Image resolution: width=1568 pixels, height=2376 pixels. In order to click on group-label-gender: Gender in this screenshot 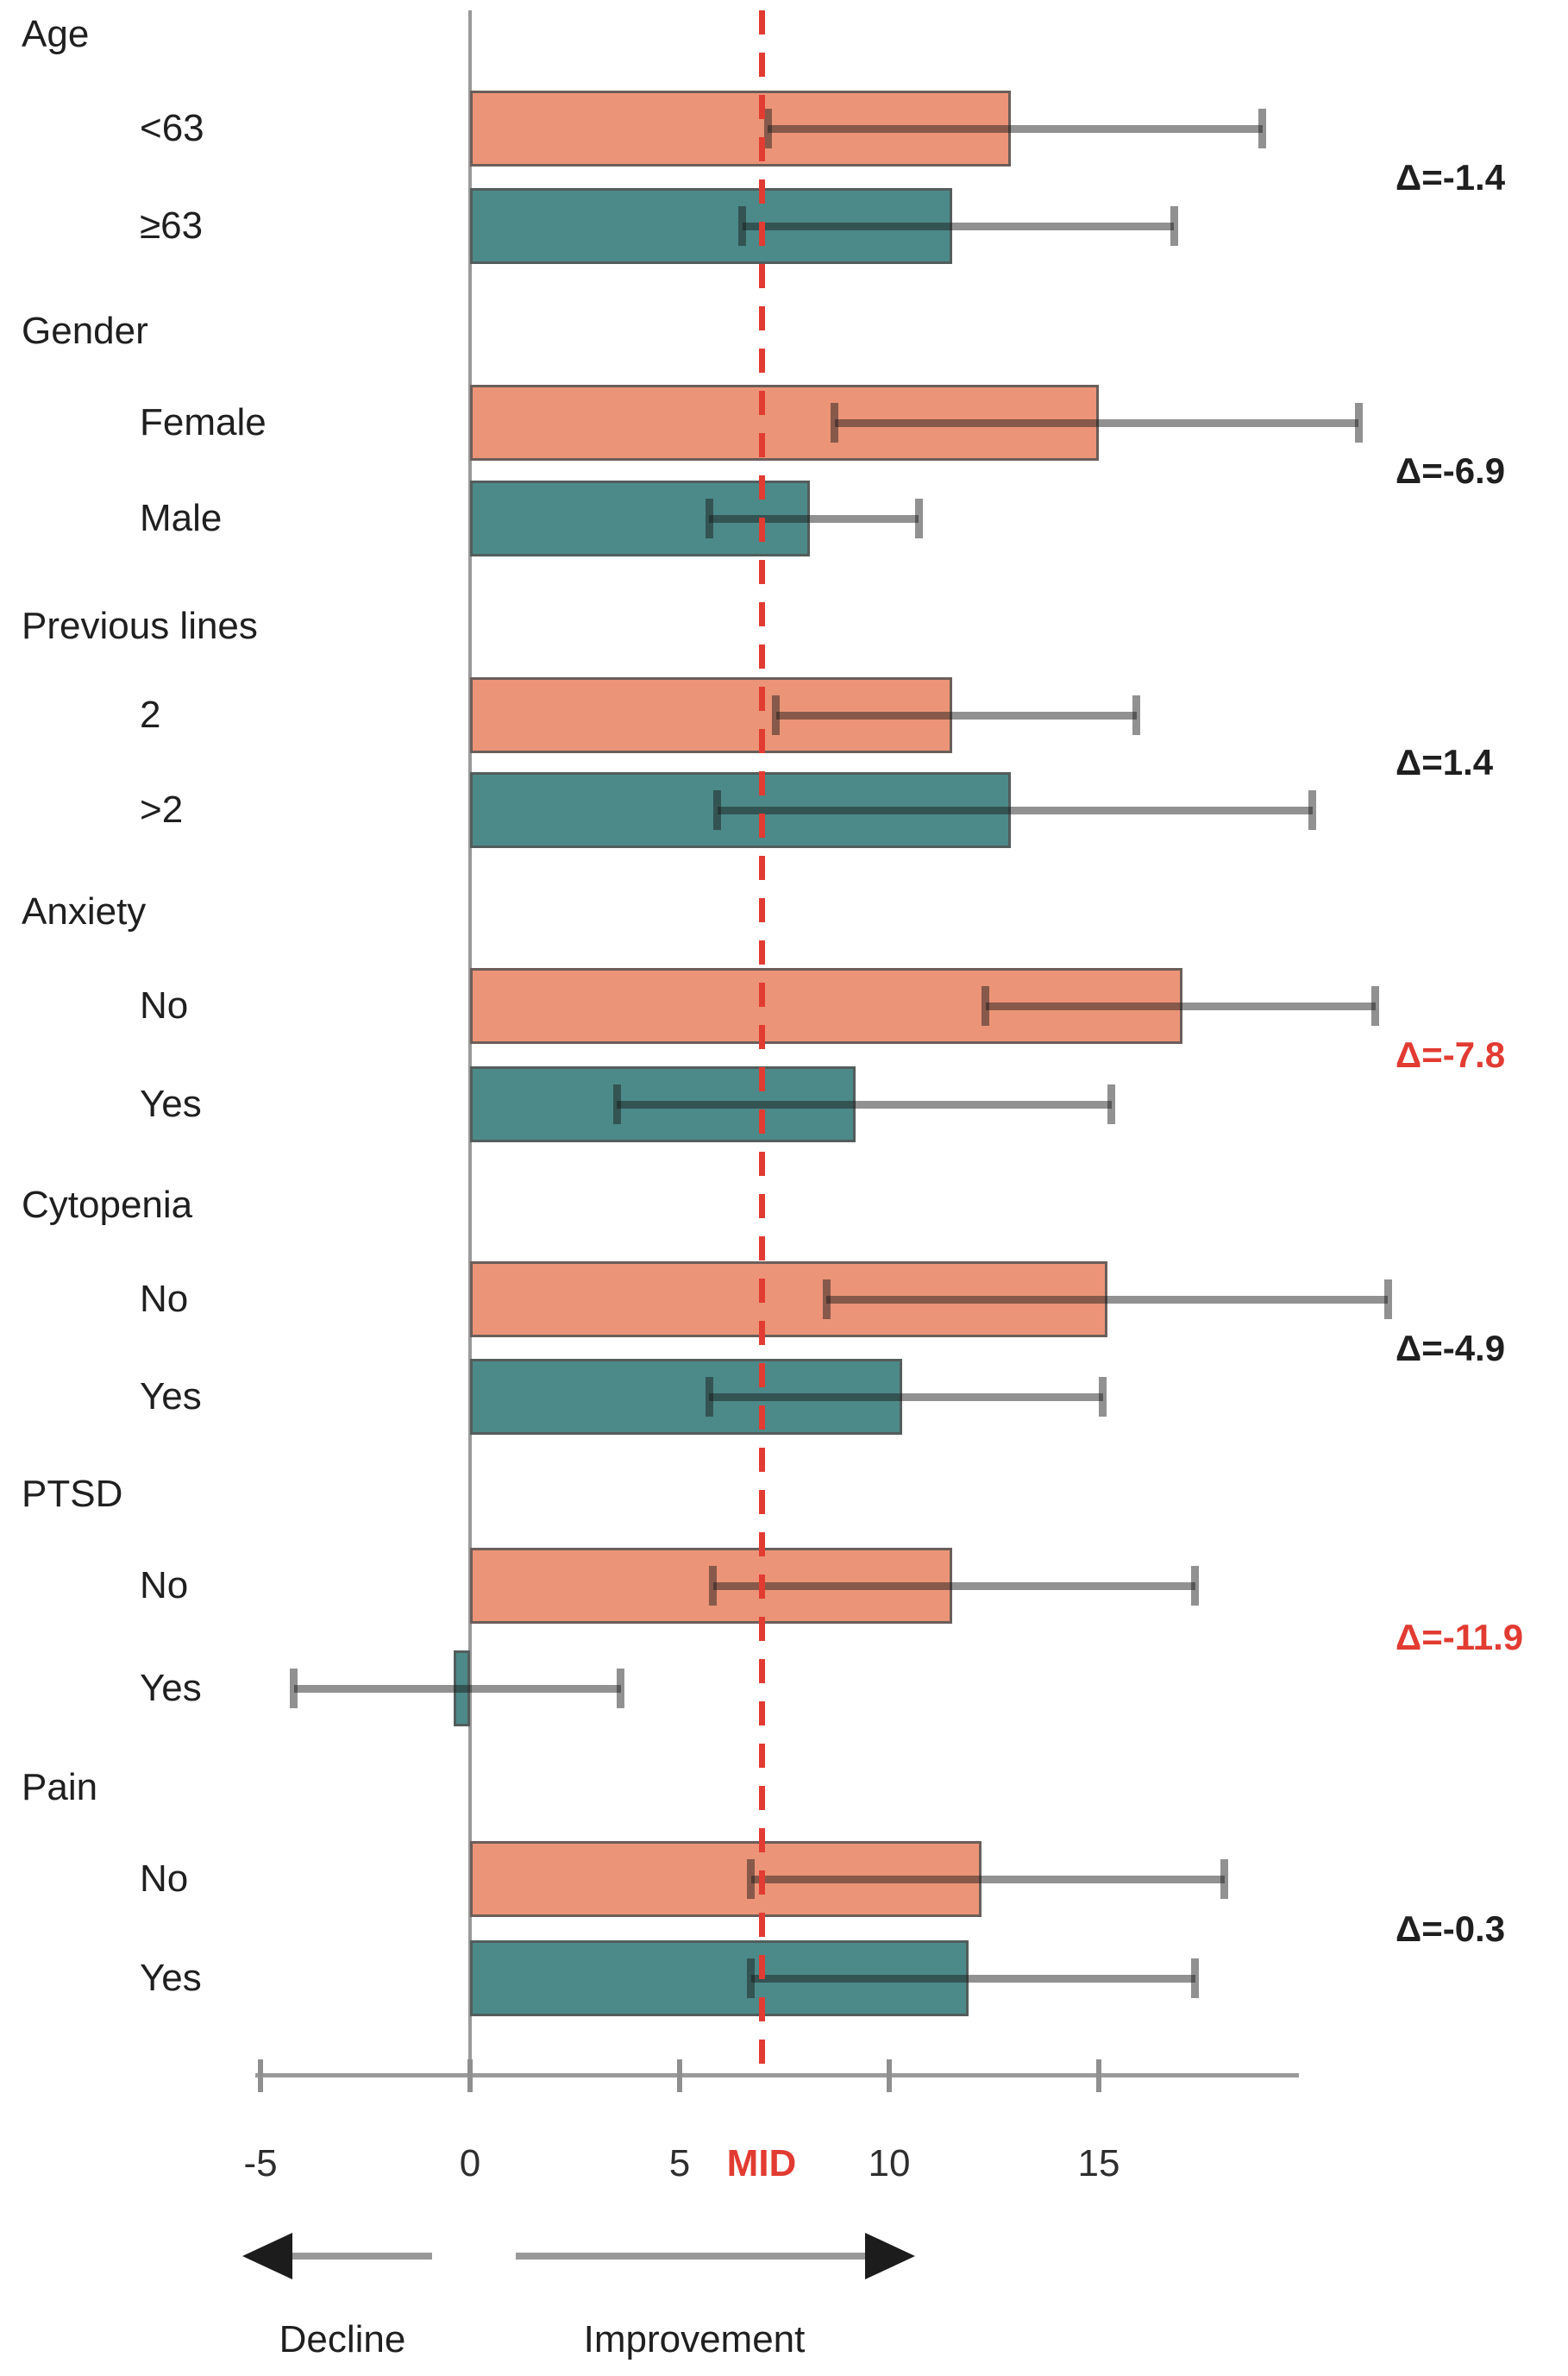, I will do `click(85, 331)`.